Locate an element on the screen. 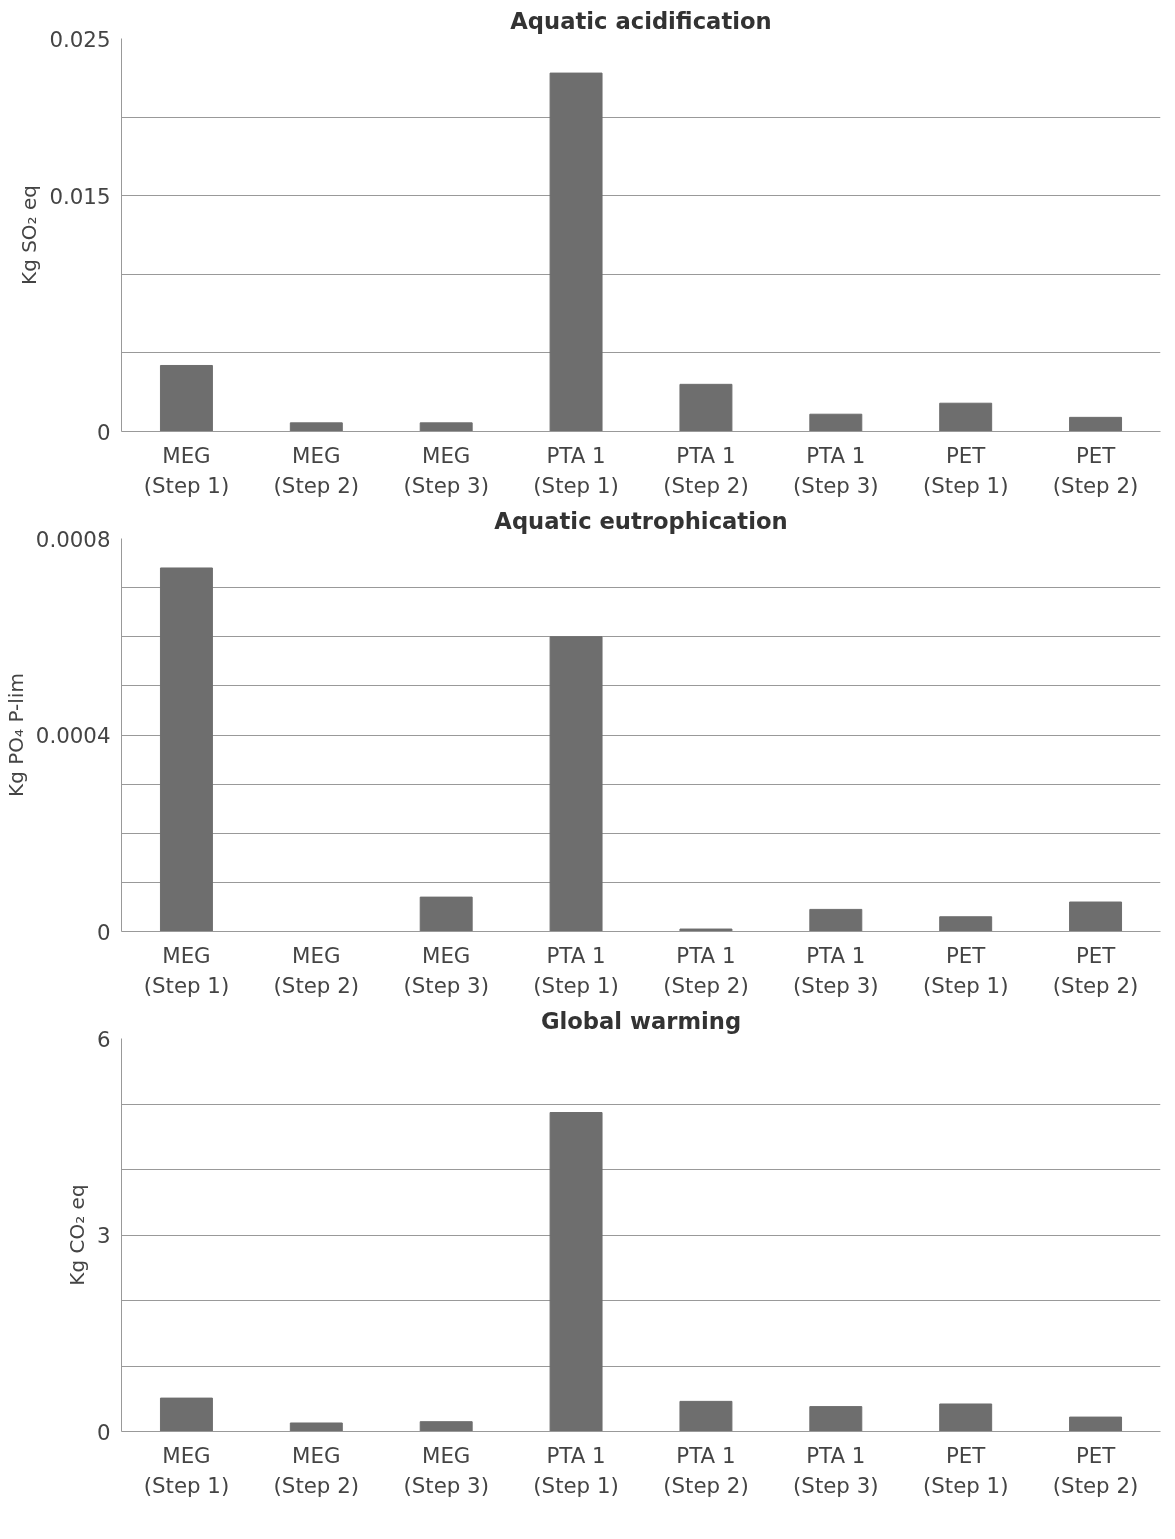 This screenshot has width=1175, height=1539. chart-title: Global warming is located at coordinates (641, 1020).